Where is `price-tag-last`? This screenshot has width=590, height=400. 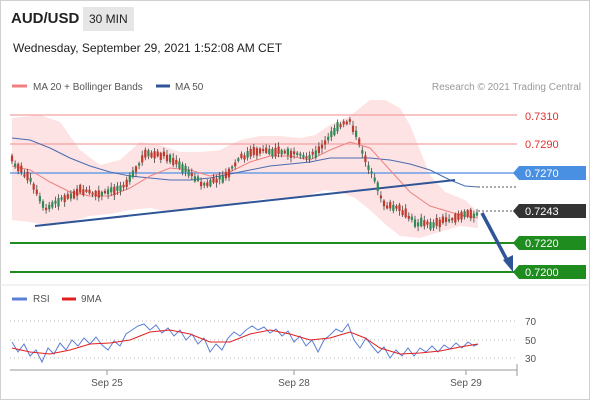
price-tag-last is located at coordinates (549, 211).